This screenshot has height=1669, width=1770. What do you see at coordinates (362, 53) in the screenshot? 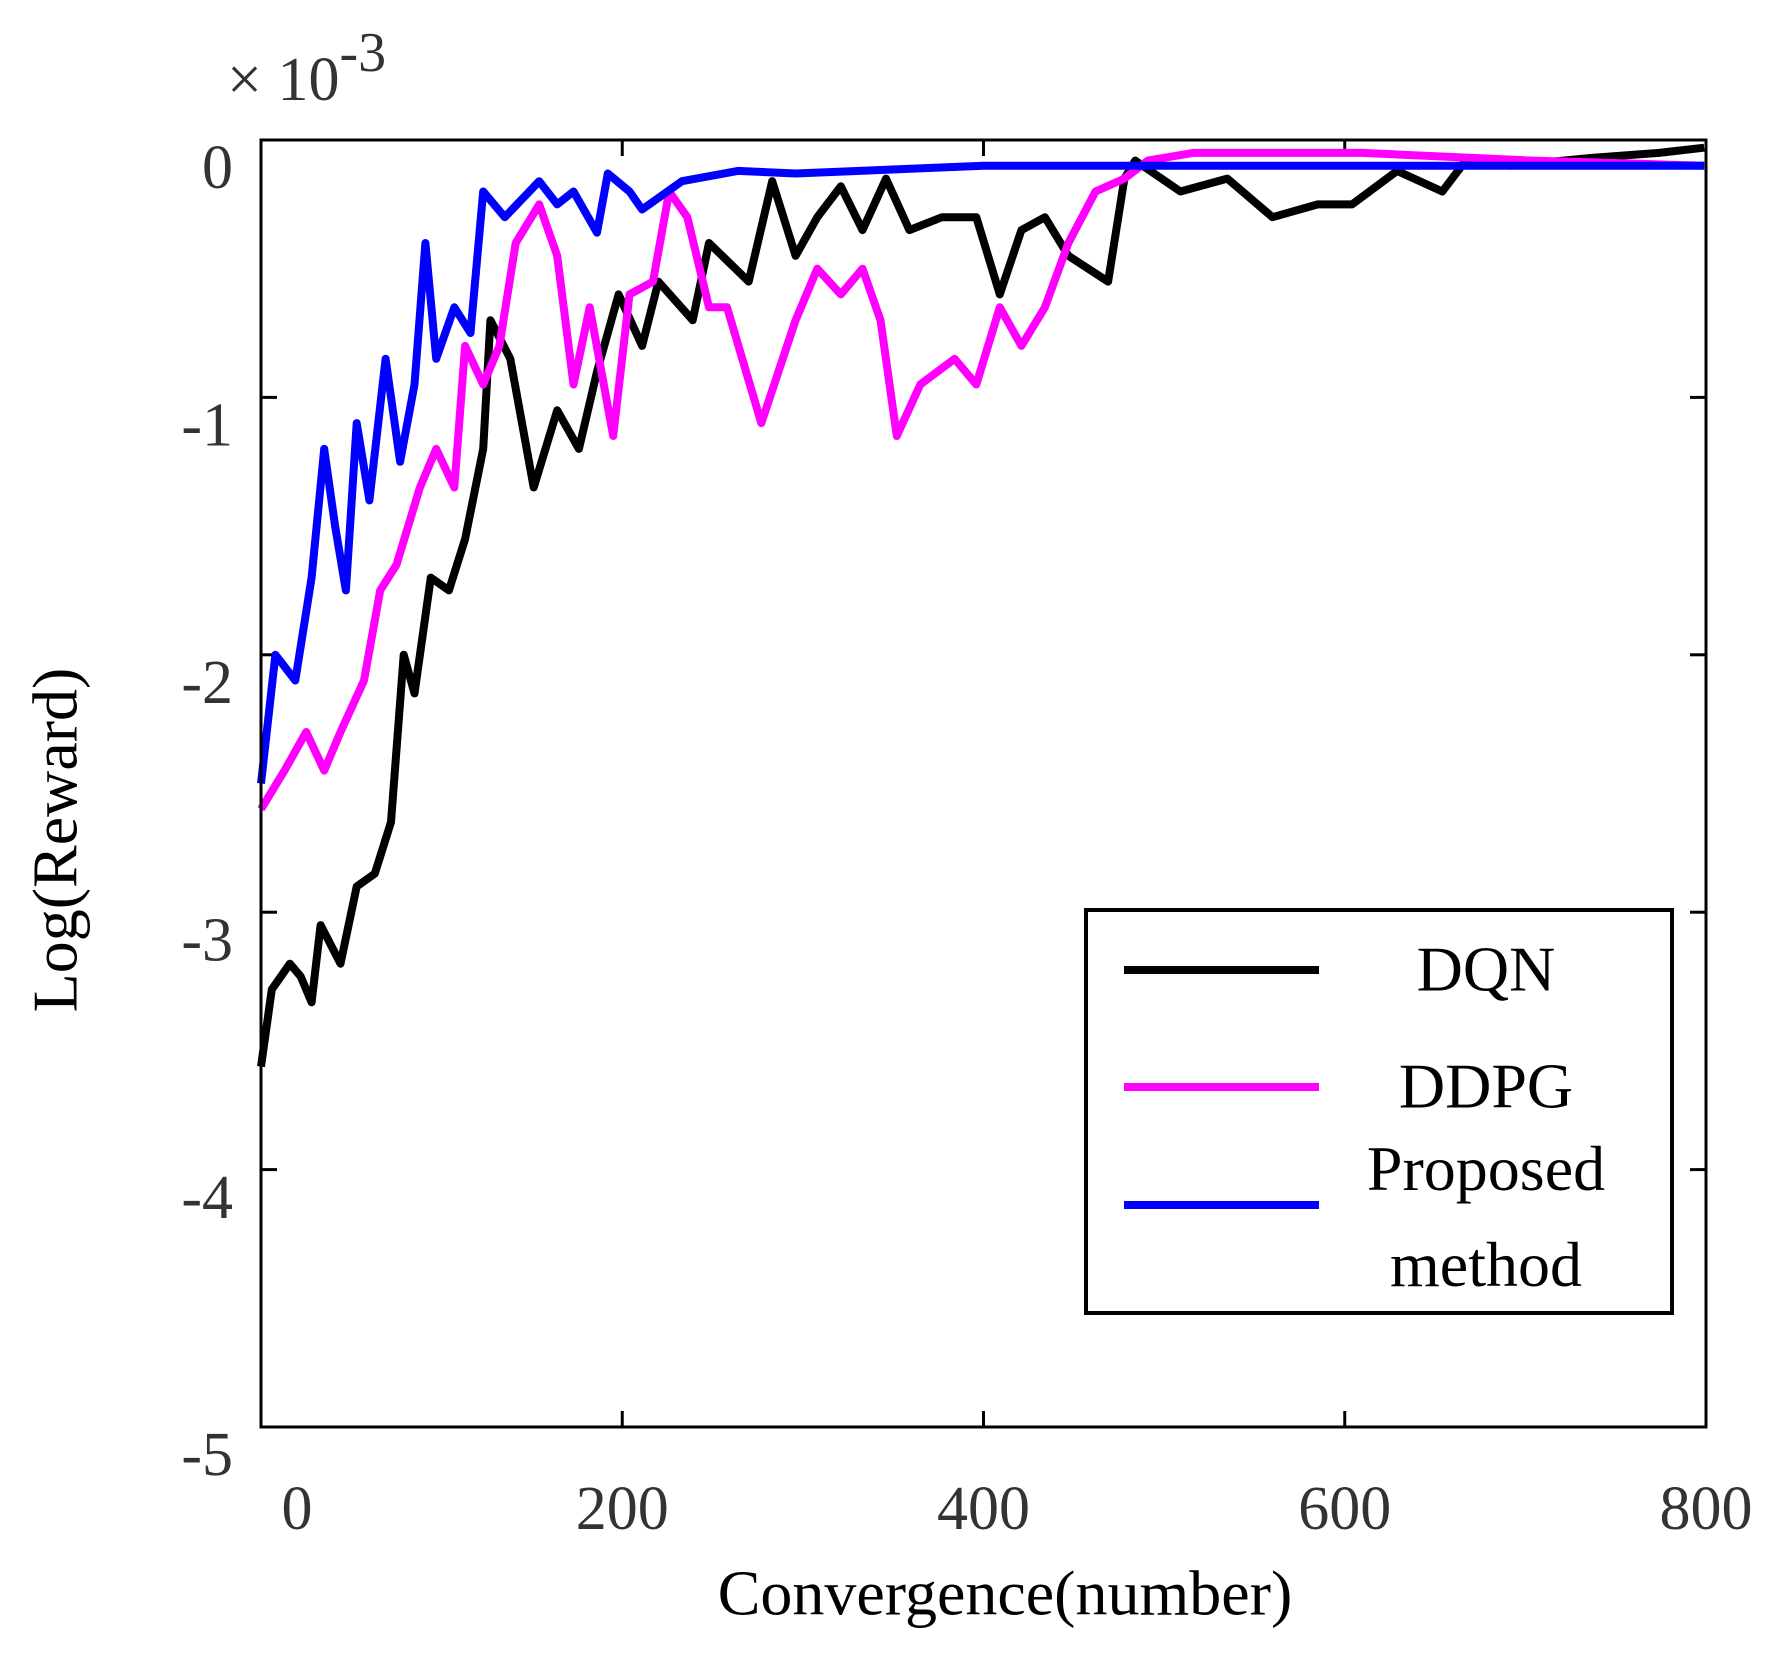
I see `multiplier-exponent: -3` at bounding box center [362, 53].